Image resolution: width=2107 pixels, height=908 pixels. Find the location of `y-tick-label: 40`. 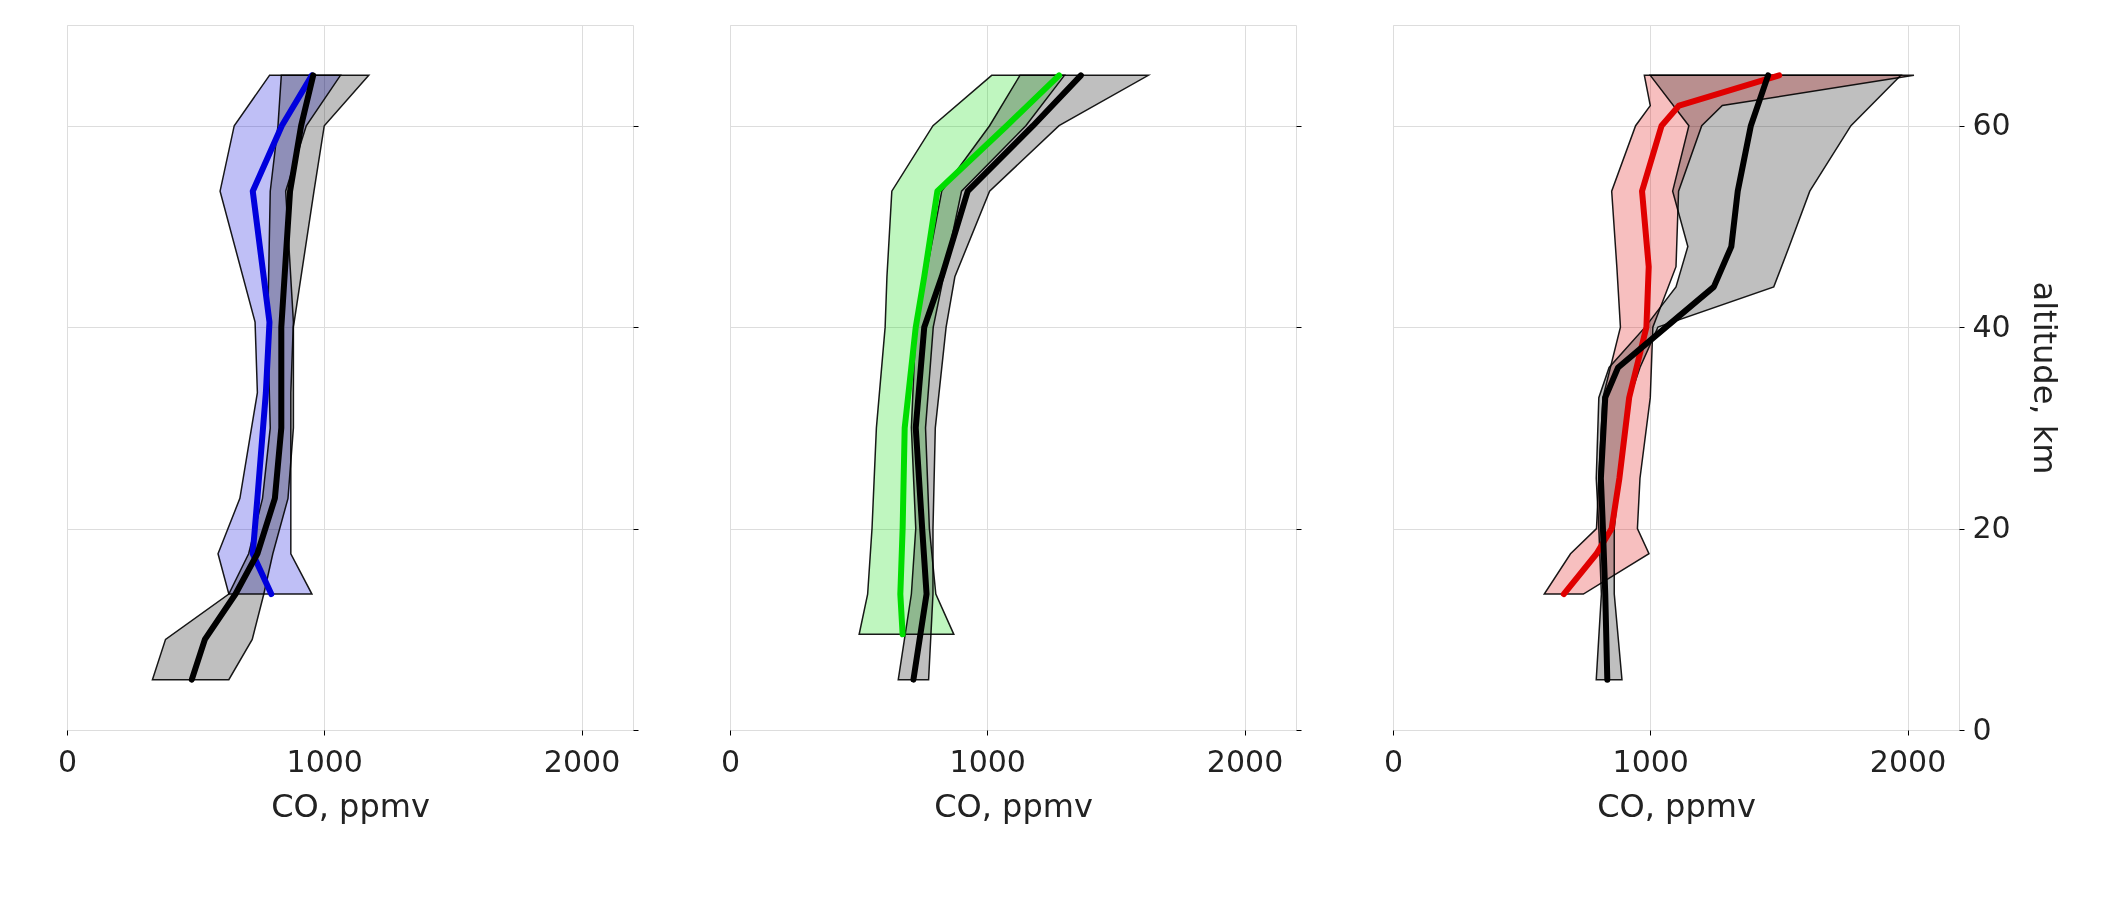

y-tick-label: 40 is located at coordinates (1991, 326).